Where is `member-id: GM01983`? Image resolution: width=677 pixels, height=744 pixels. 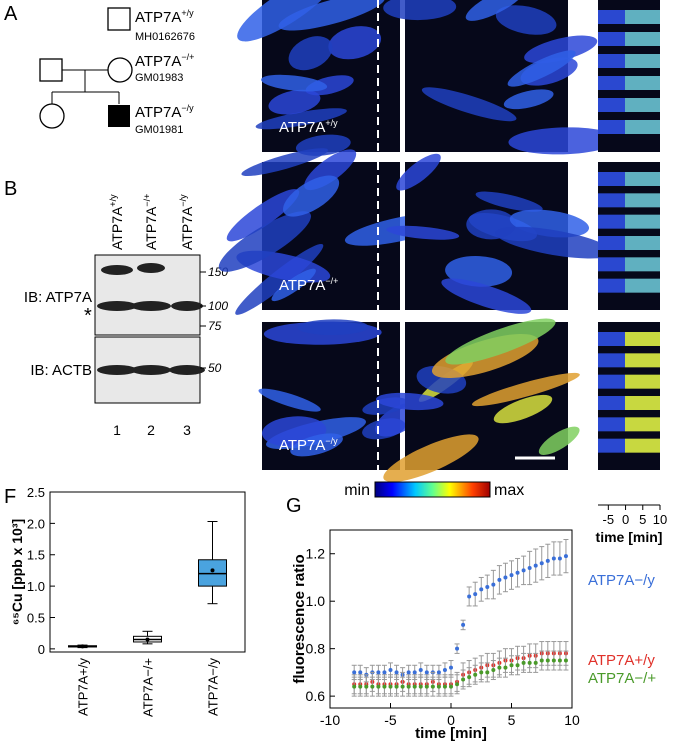
member-id: GM01983 is located at coordinates (159, 78).